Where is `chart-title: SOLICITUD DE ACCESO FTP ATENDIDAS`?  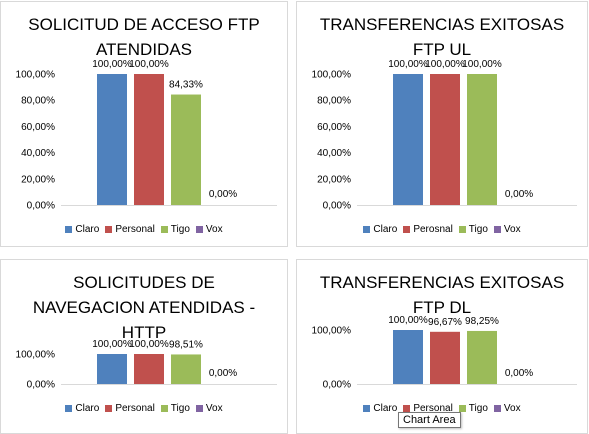
chart-title: SOLICITUD DE ACCESO FTP ATENDIDAS is located at coordinates (144, 37).